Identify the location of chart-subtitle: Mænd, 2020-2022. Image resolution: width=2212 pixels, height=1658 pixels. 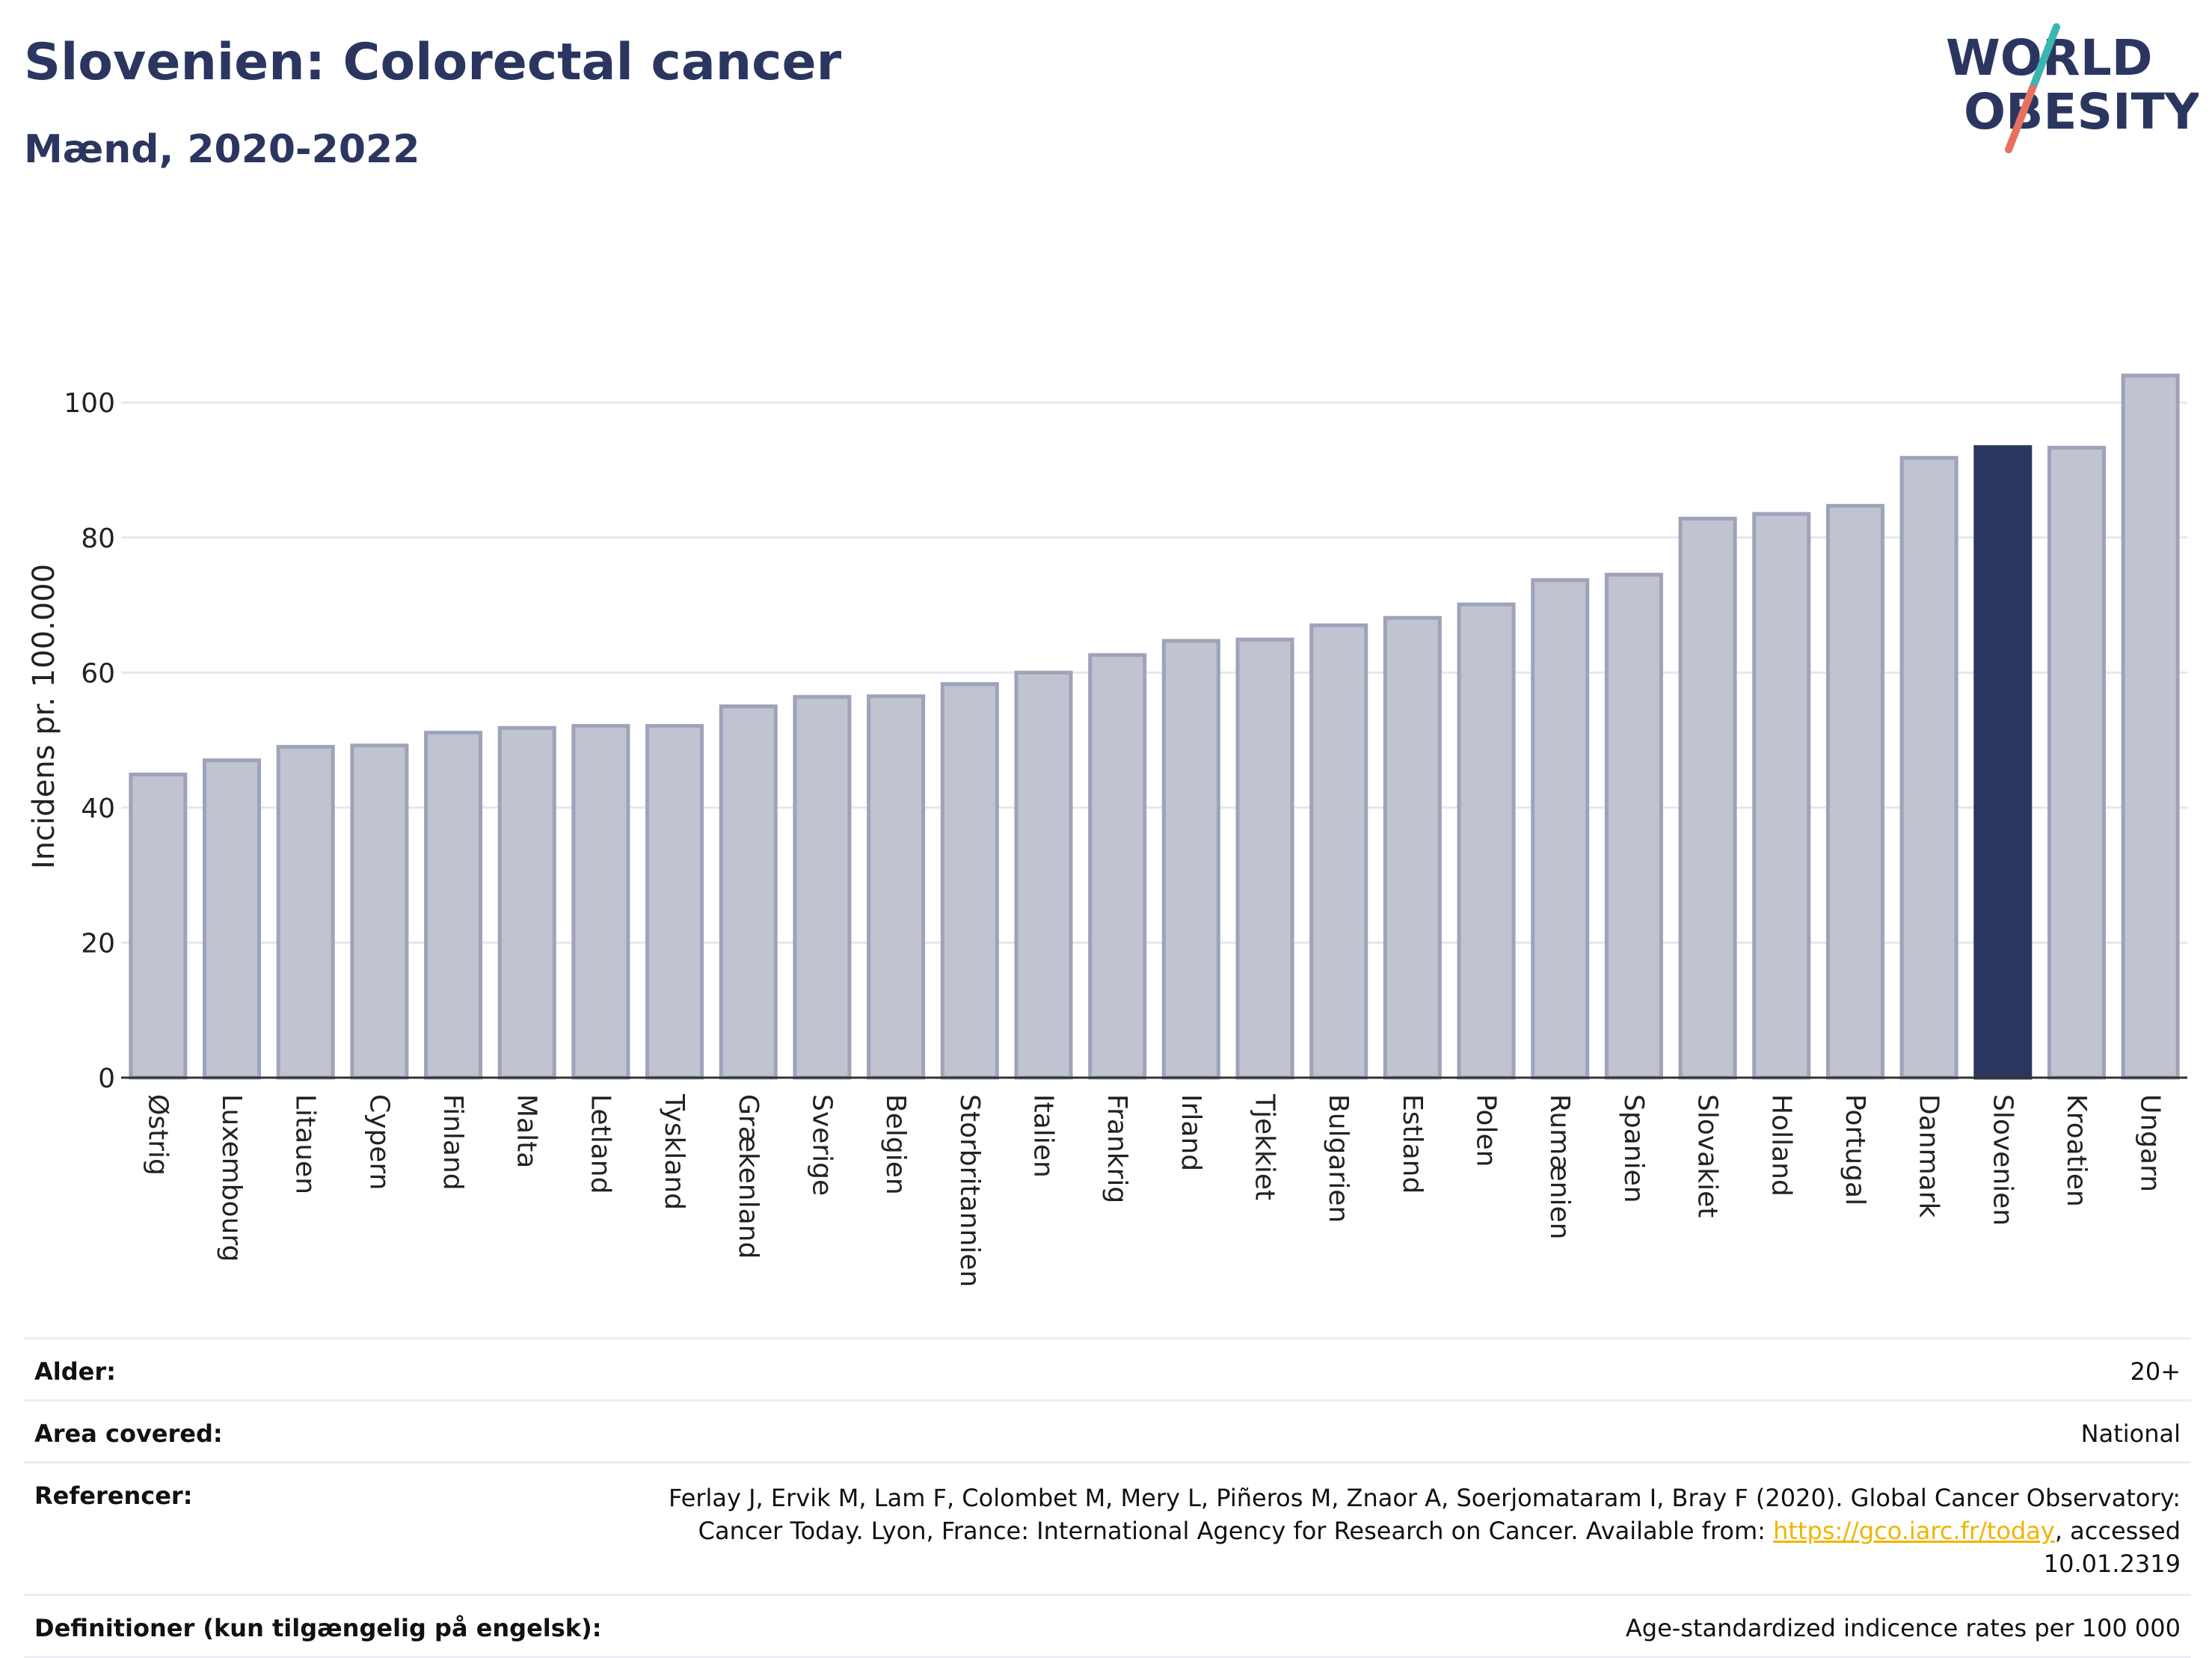
(222, 149).